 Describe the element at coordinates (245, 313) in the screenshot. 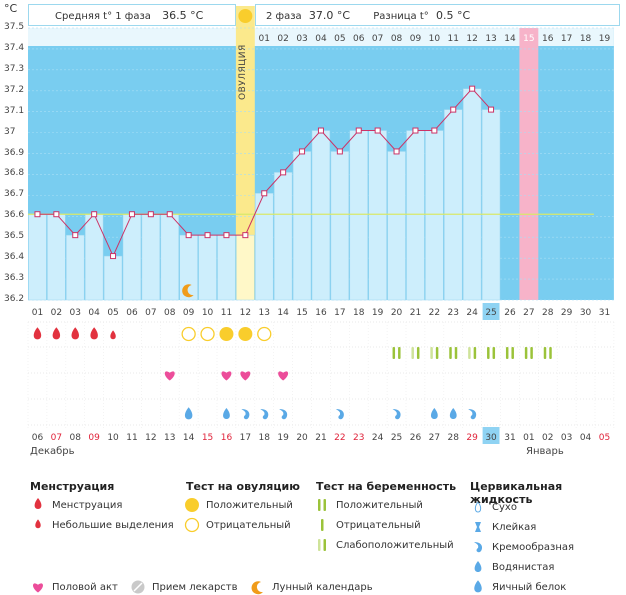

I see `cycle-day-label: 12` at that location.